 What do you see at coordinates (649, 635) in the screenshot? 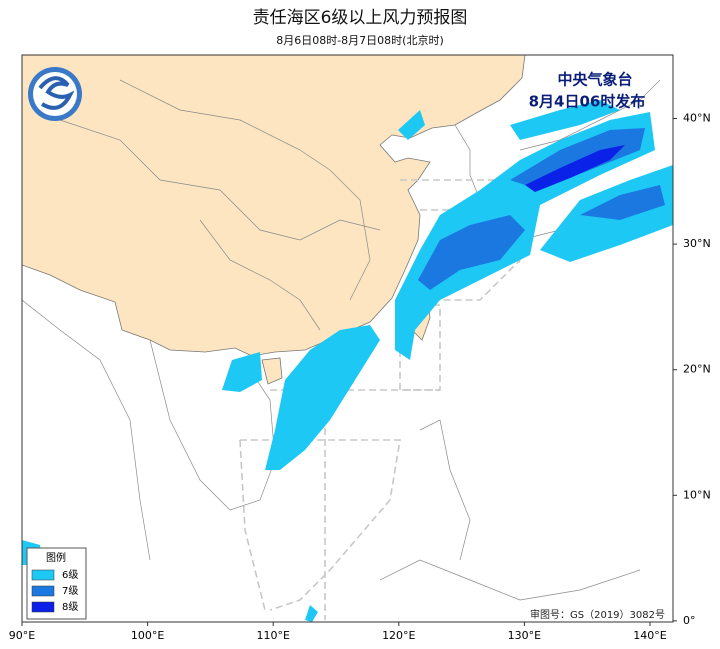
I see `lon-label: 140°E` at bounding box center [649, 635].